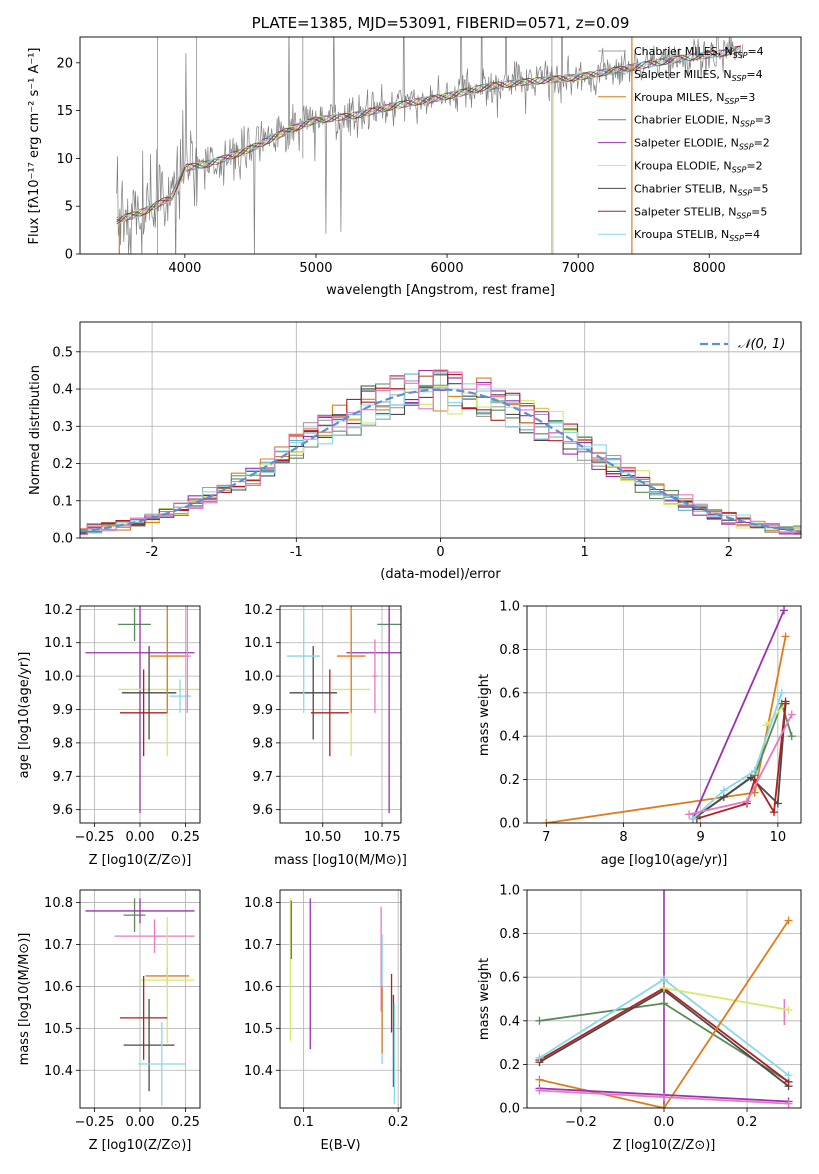 This screenshot has width=819, height=1174. Describe the element at coordinates (440, 552) in the screenshot. I see `x-tick-label: 0` at that location.